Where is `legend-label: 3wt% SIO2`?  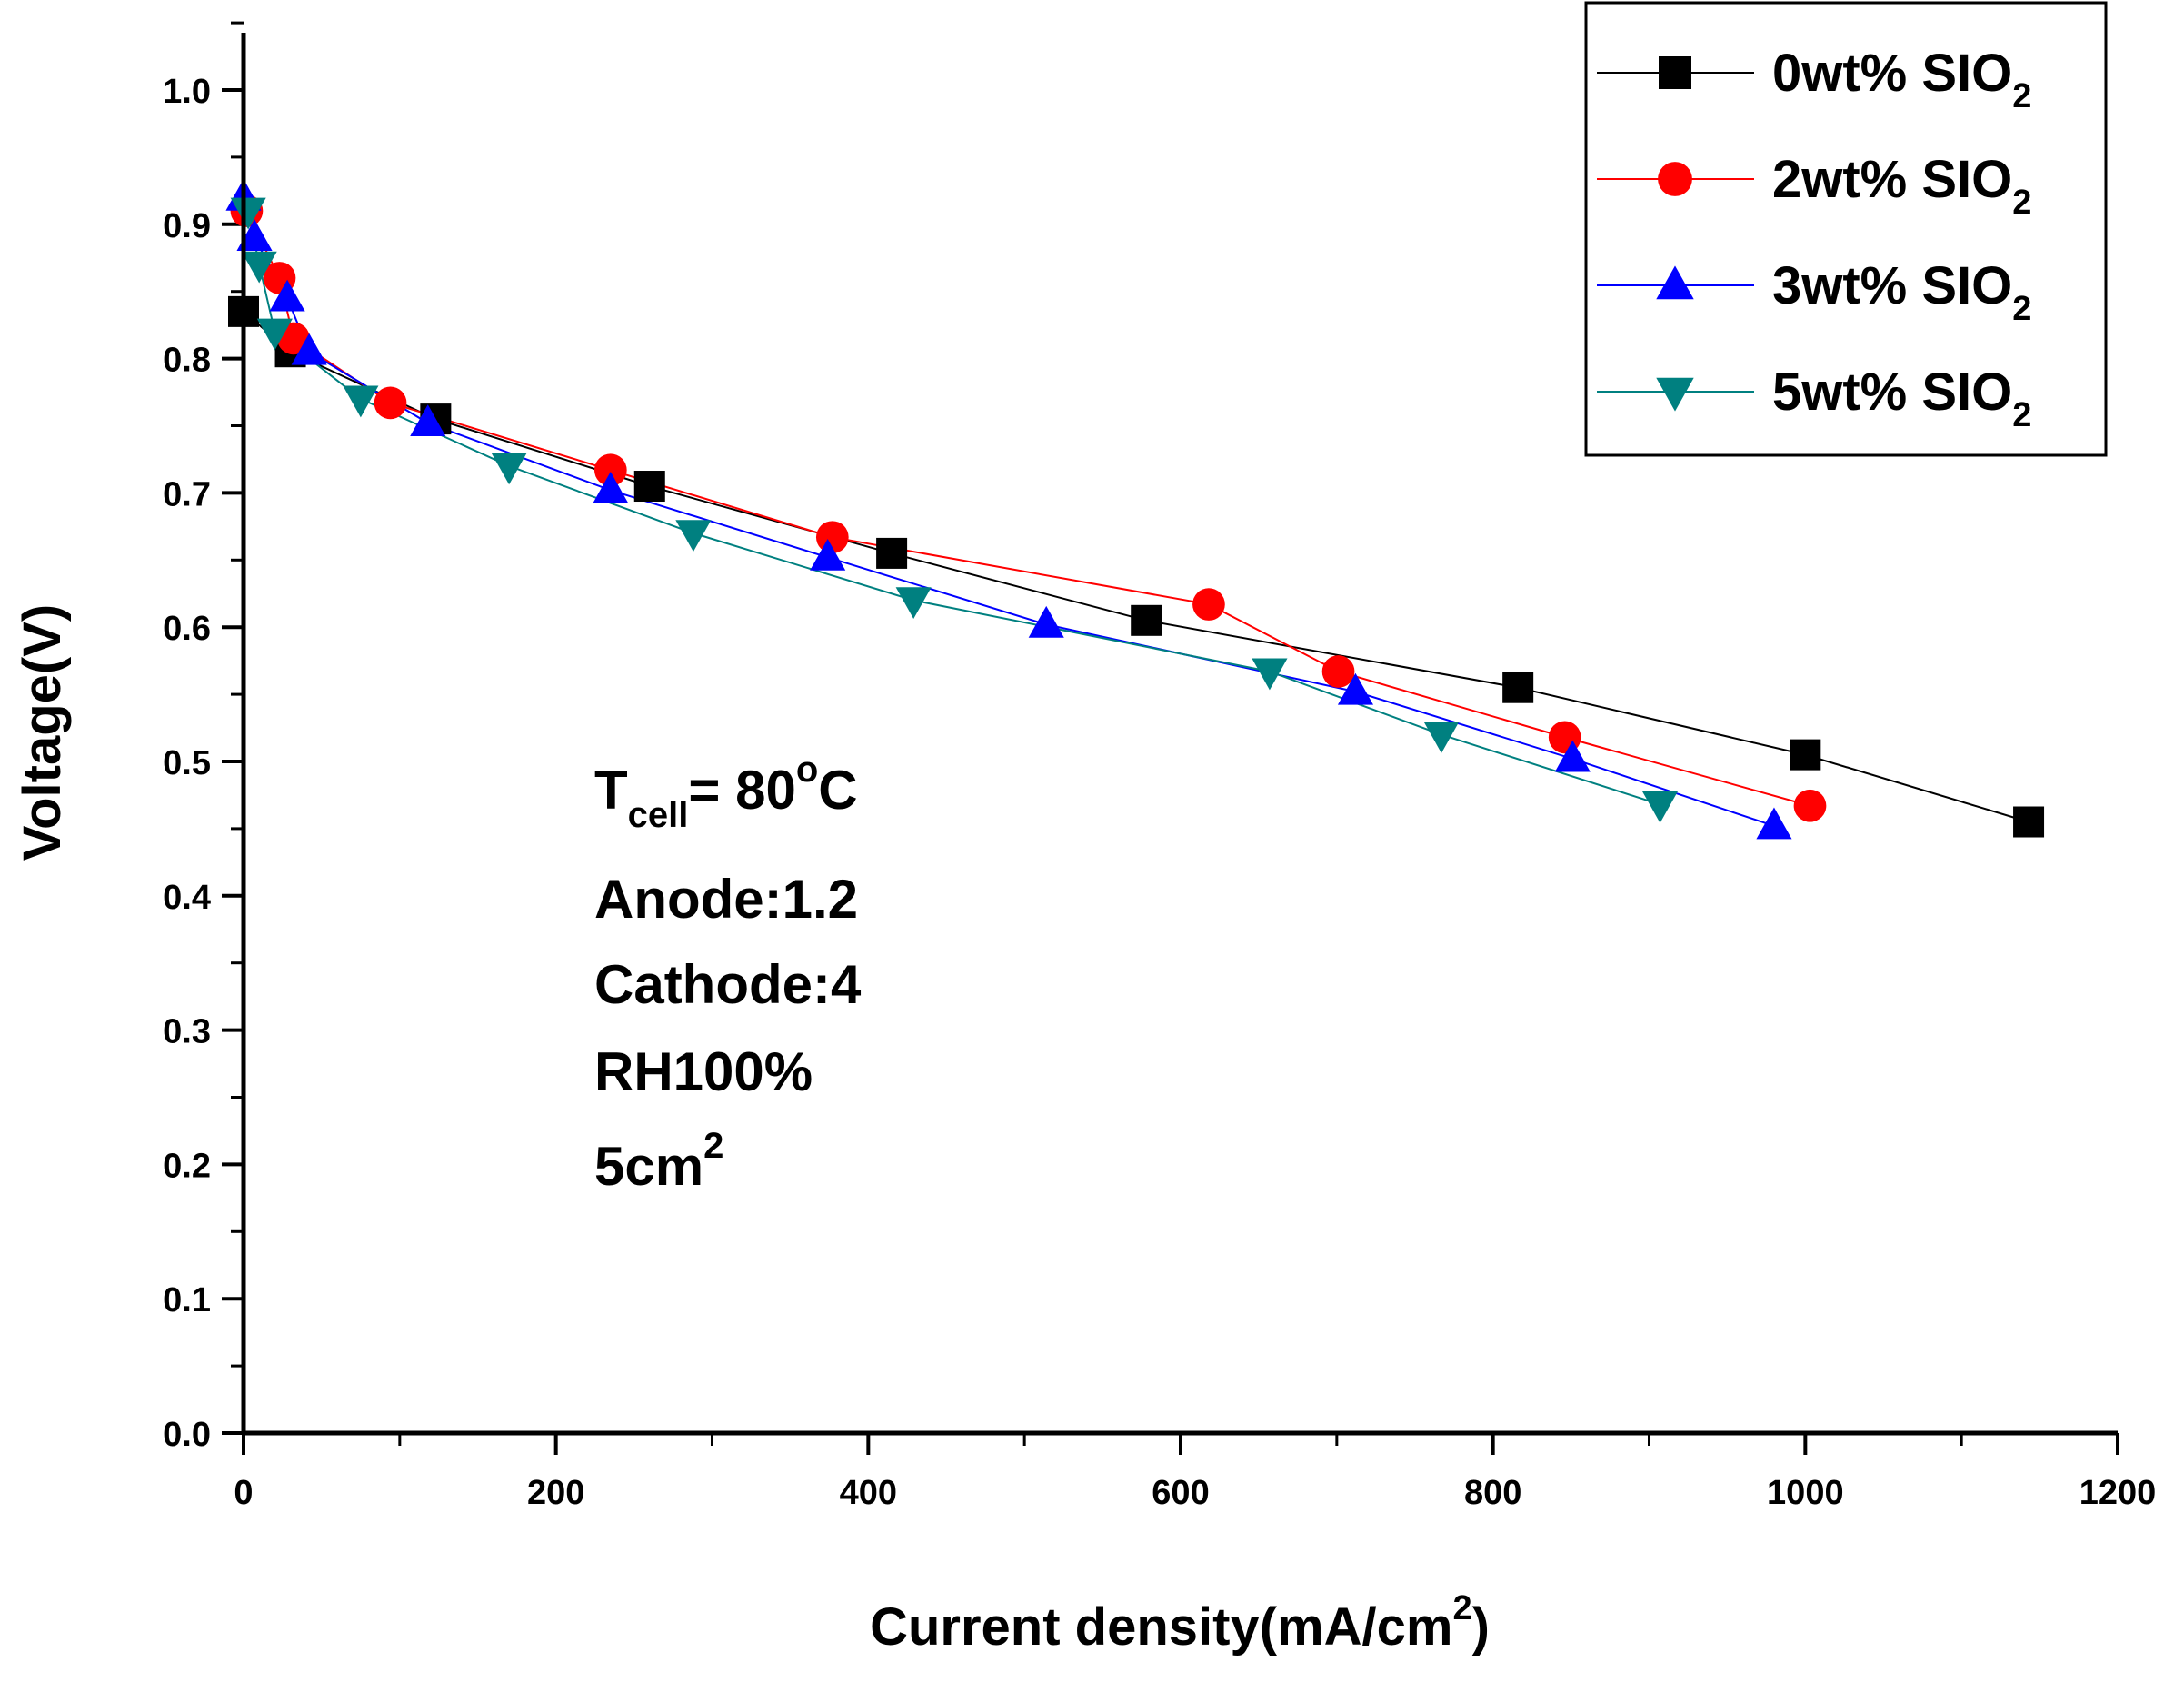 legend-label: 3wt% SIO2 is located at coordinates (1902, 292).